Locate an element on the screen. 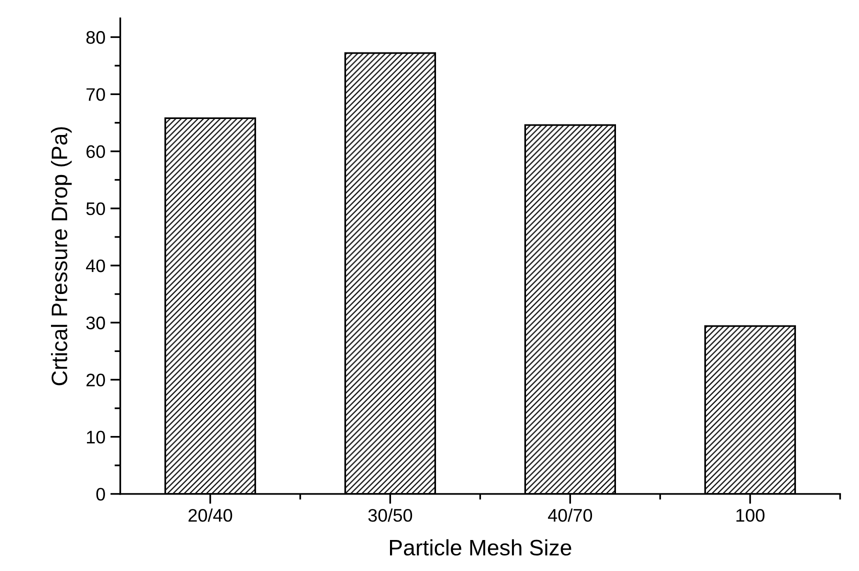  y-tick-label: 30 is located at coordinates (95, 323).